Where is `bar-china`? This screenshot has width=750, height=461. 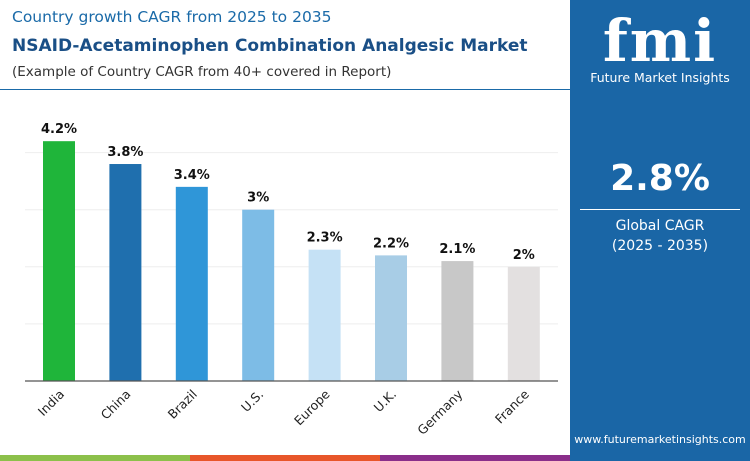
bar-china is located at coordinates (125, 272).